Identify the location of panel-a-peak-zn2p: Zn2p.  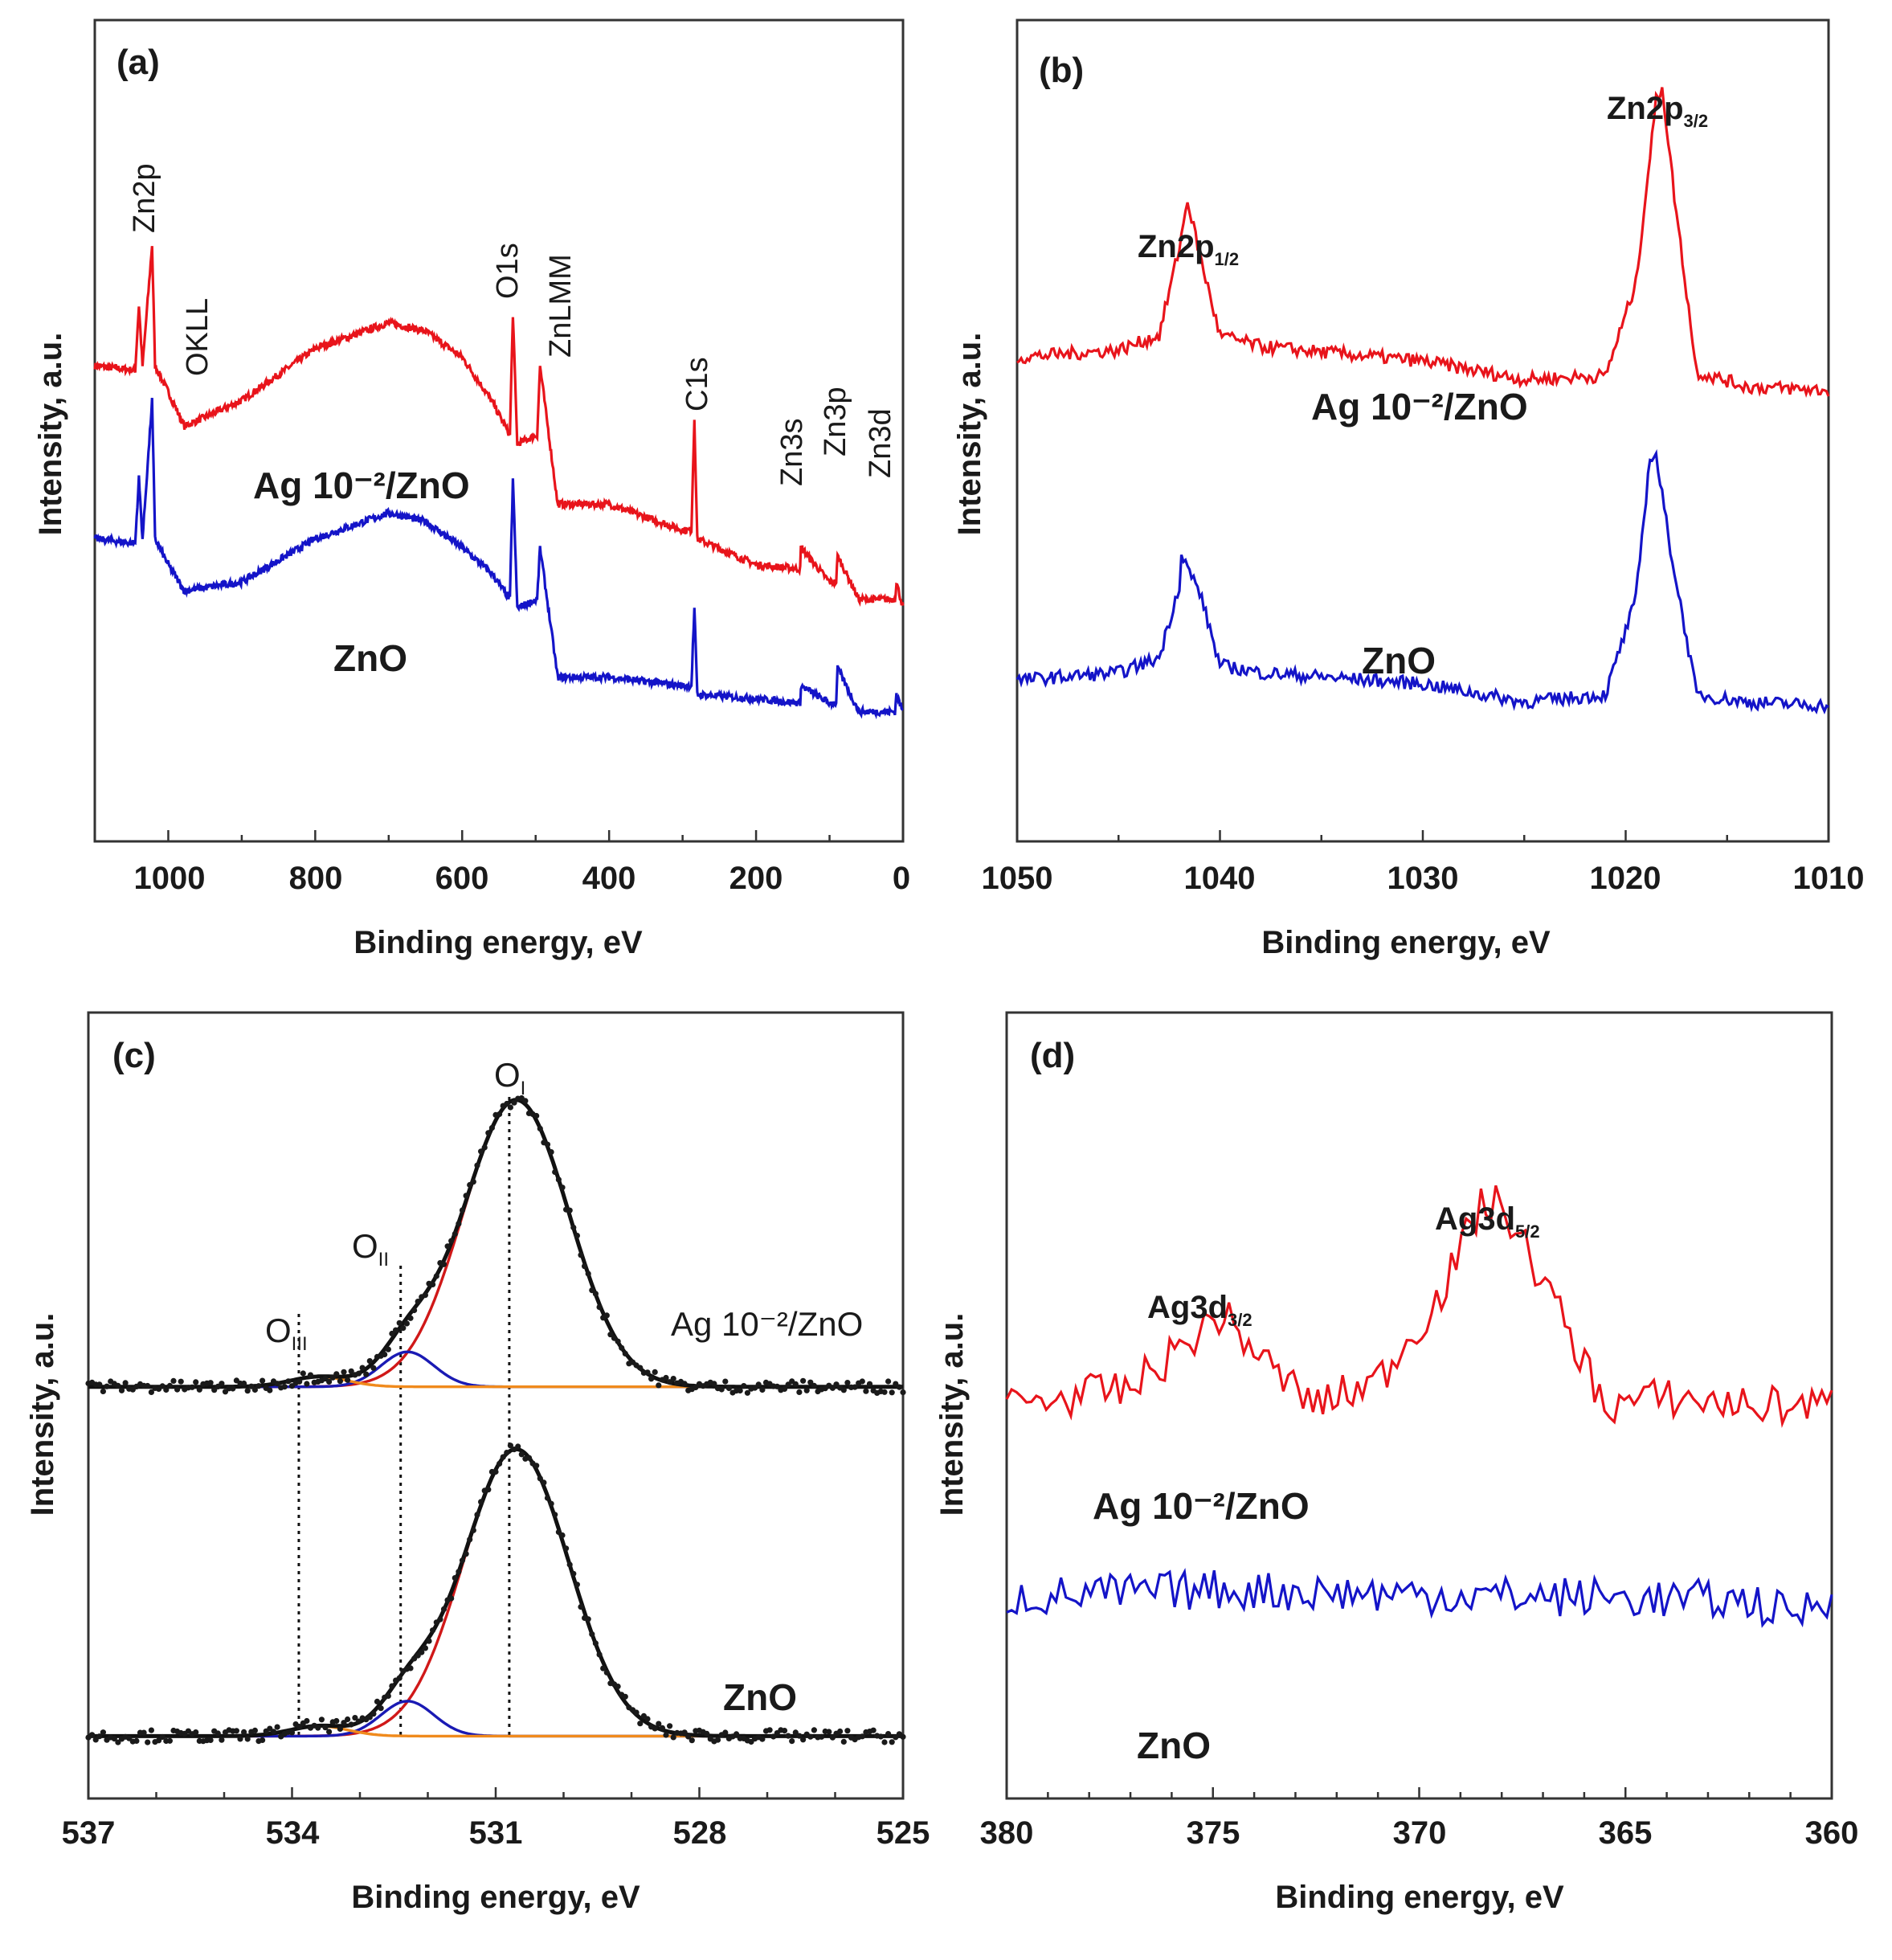
(144, 198).